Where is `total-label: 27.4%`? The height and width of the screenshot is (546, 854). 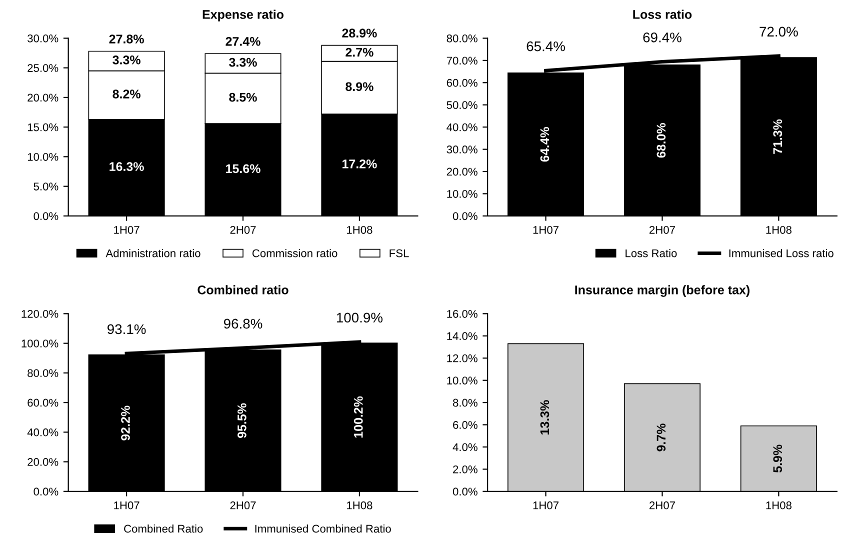
total-label: 27.4% is located at coordinates (243, 41).